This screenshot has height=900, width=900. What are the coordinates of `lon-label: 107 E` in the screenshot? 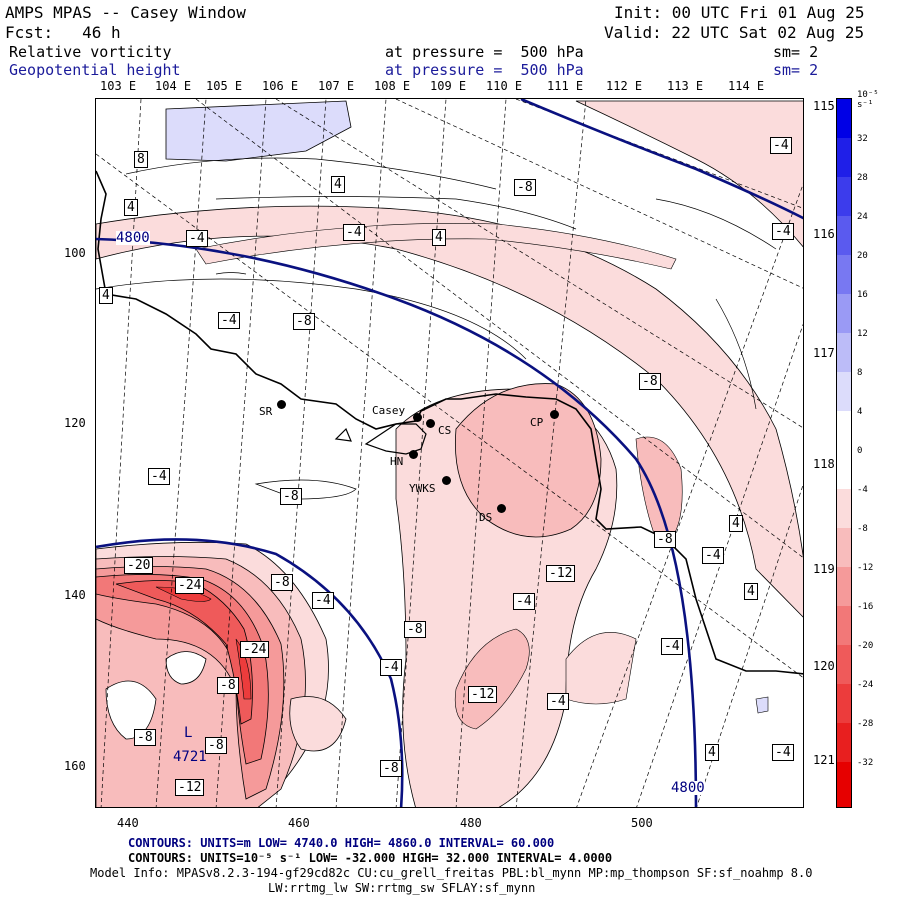 It's located at (336, 86).